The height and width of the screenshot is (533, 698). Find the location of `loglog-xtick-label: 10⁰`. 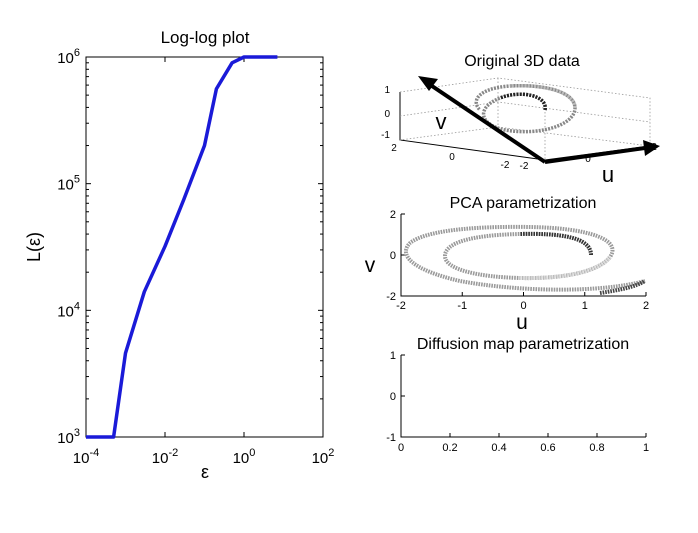

loglog-xtick-label: 10⁰ is located at coordinates (244, 457).